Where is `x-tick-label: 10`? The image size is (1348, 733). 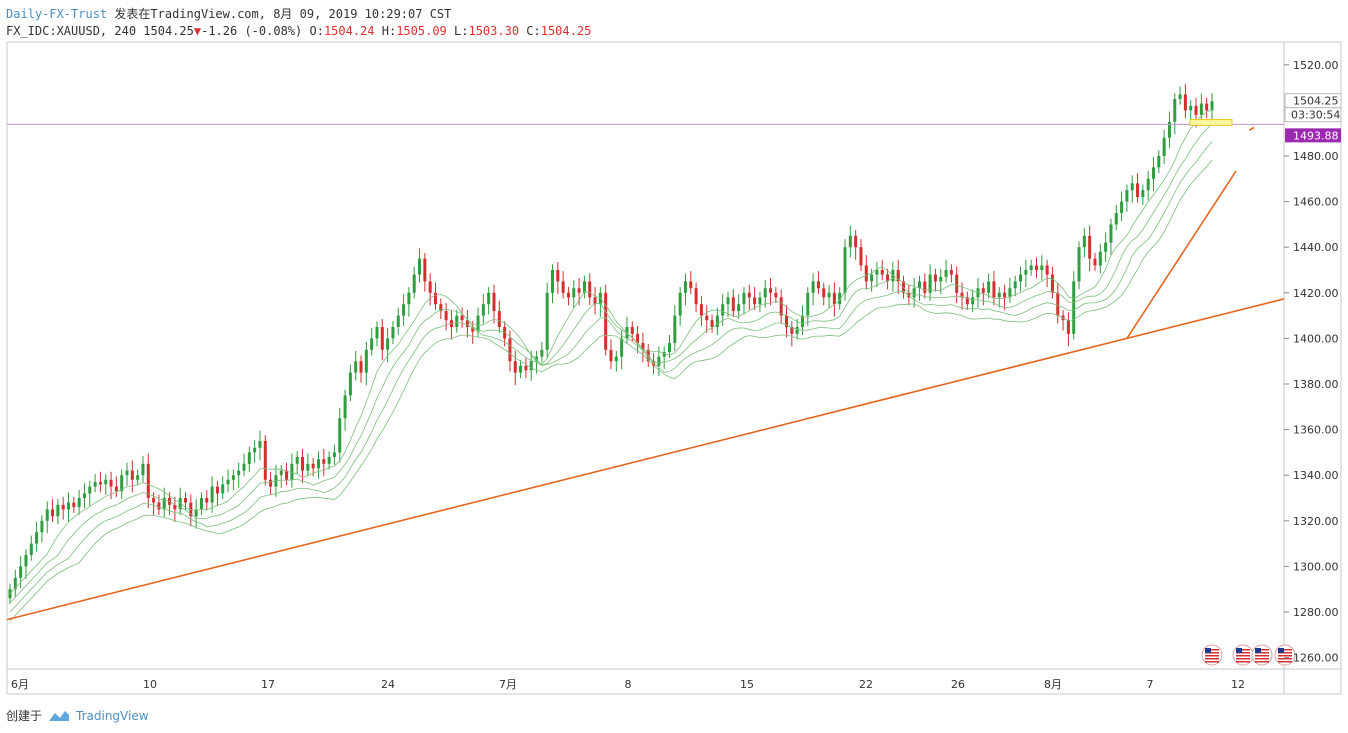
x-tick-label: 10 is located at coordinates (150, 684).